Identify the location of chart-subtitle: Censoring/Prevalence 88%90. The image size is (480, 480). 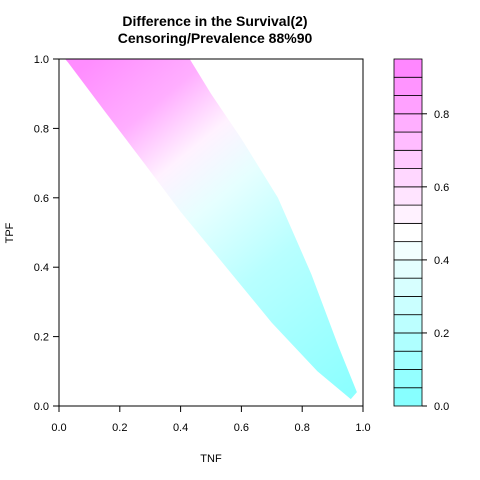
(215, 38).